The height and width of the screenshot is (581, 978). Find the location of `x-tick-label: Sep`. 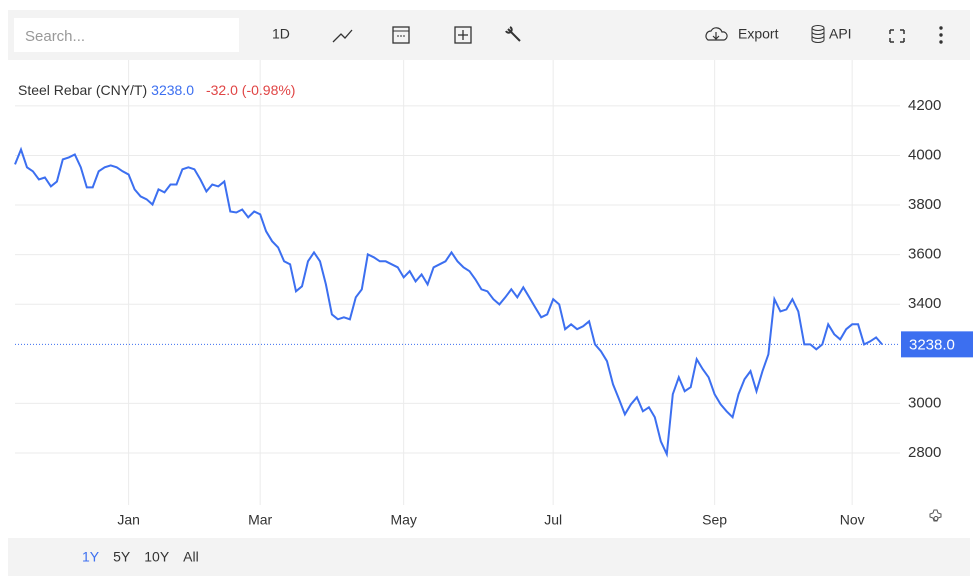

x-tick-label: Sep is located at coordinates (714, 520).